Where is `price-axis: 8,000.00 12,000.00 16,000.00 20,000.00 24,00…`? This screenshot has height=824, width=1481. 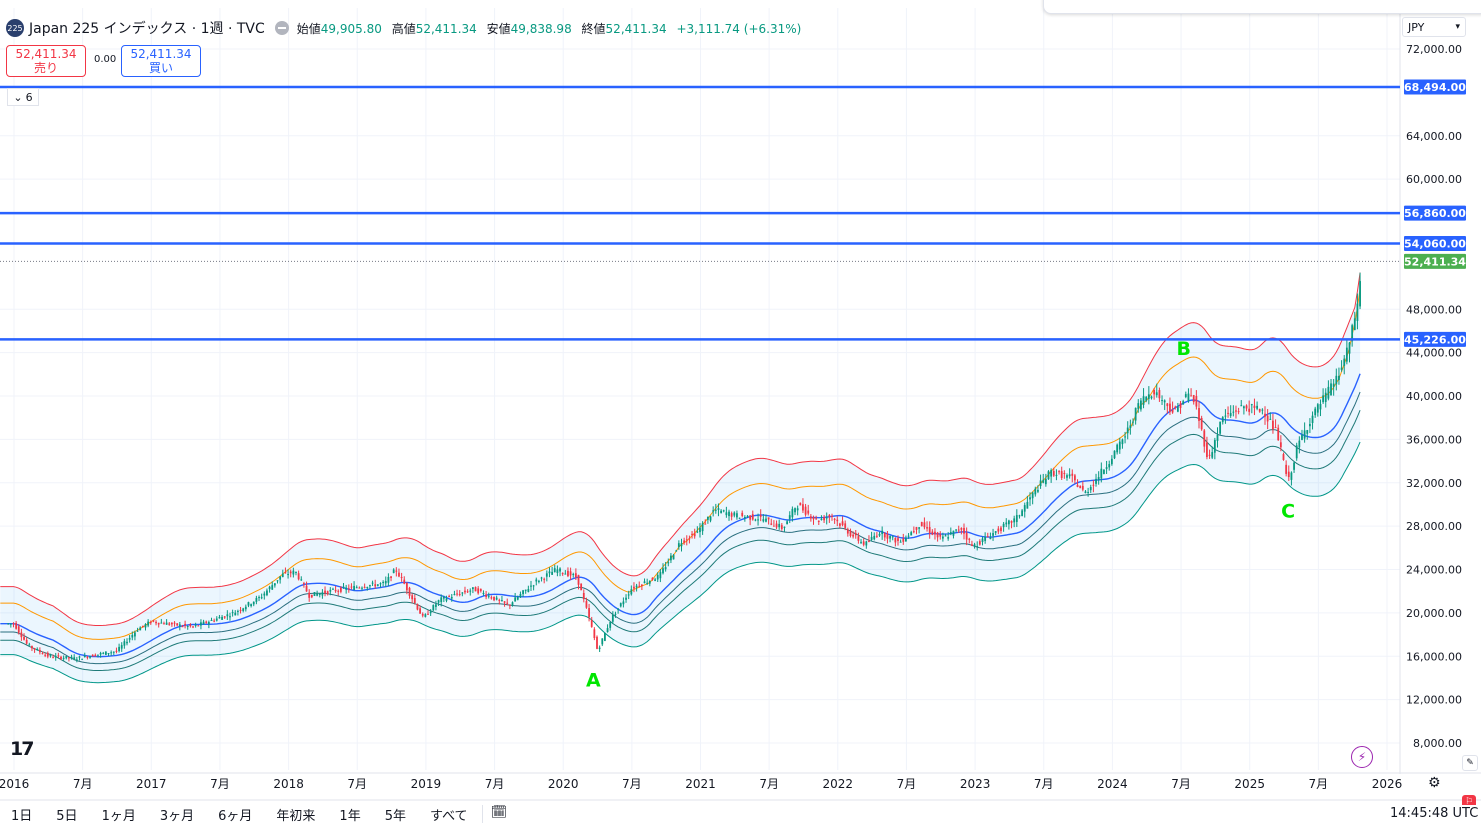
price-axis: 8,000.00 12,000.00 16,000.00 20,000.00 24,00… is located at coordinates (1434, 396).